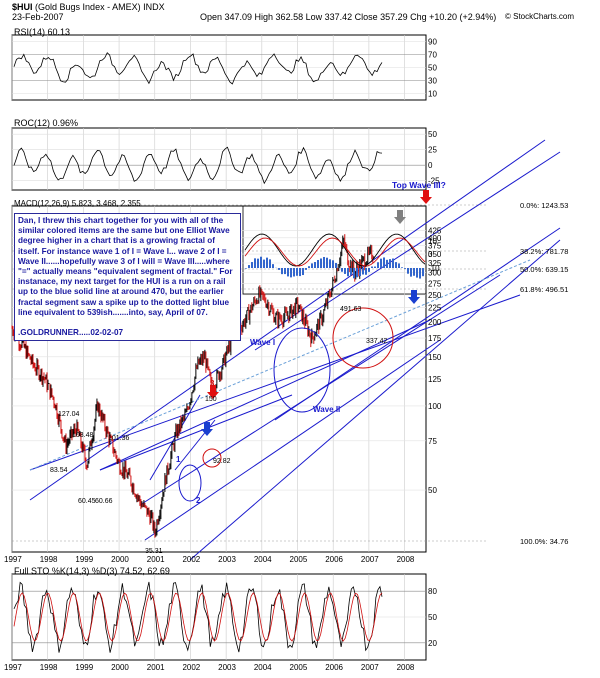  I want to click on rsi-tick-label: 10, so click(432, 94).